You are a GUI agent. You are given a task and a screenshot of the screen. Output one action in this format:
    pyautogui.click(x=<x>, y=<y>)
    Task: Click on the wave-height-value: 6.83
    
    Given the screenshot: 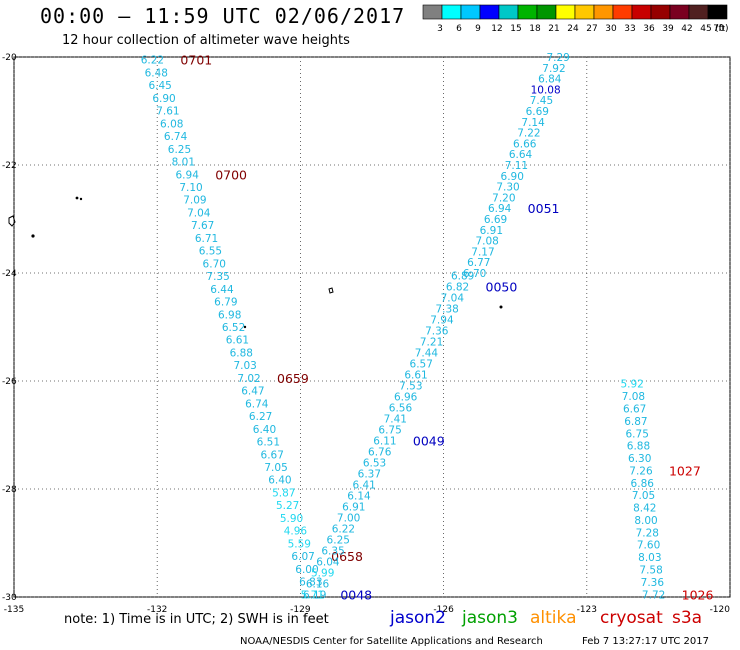 What is the action you would take?
    pyautogui.click(x=310, y=583)
    